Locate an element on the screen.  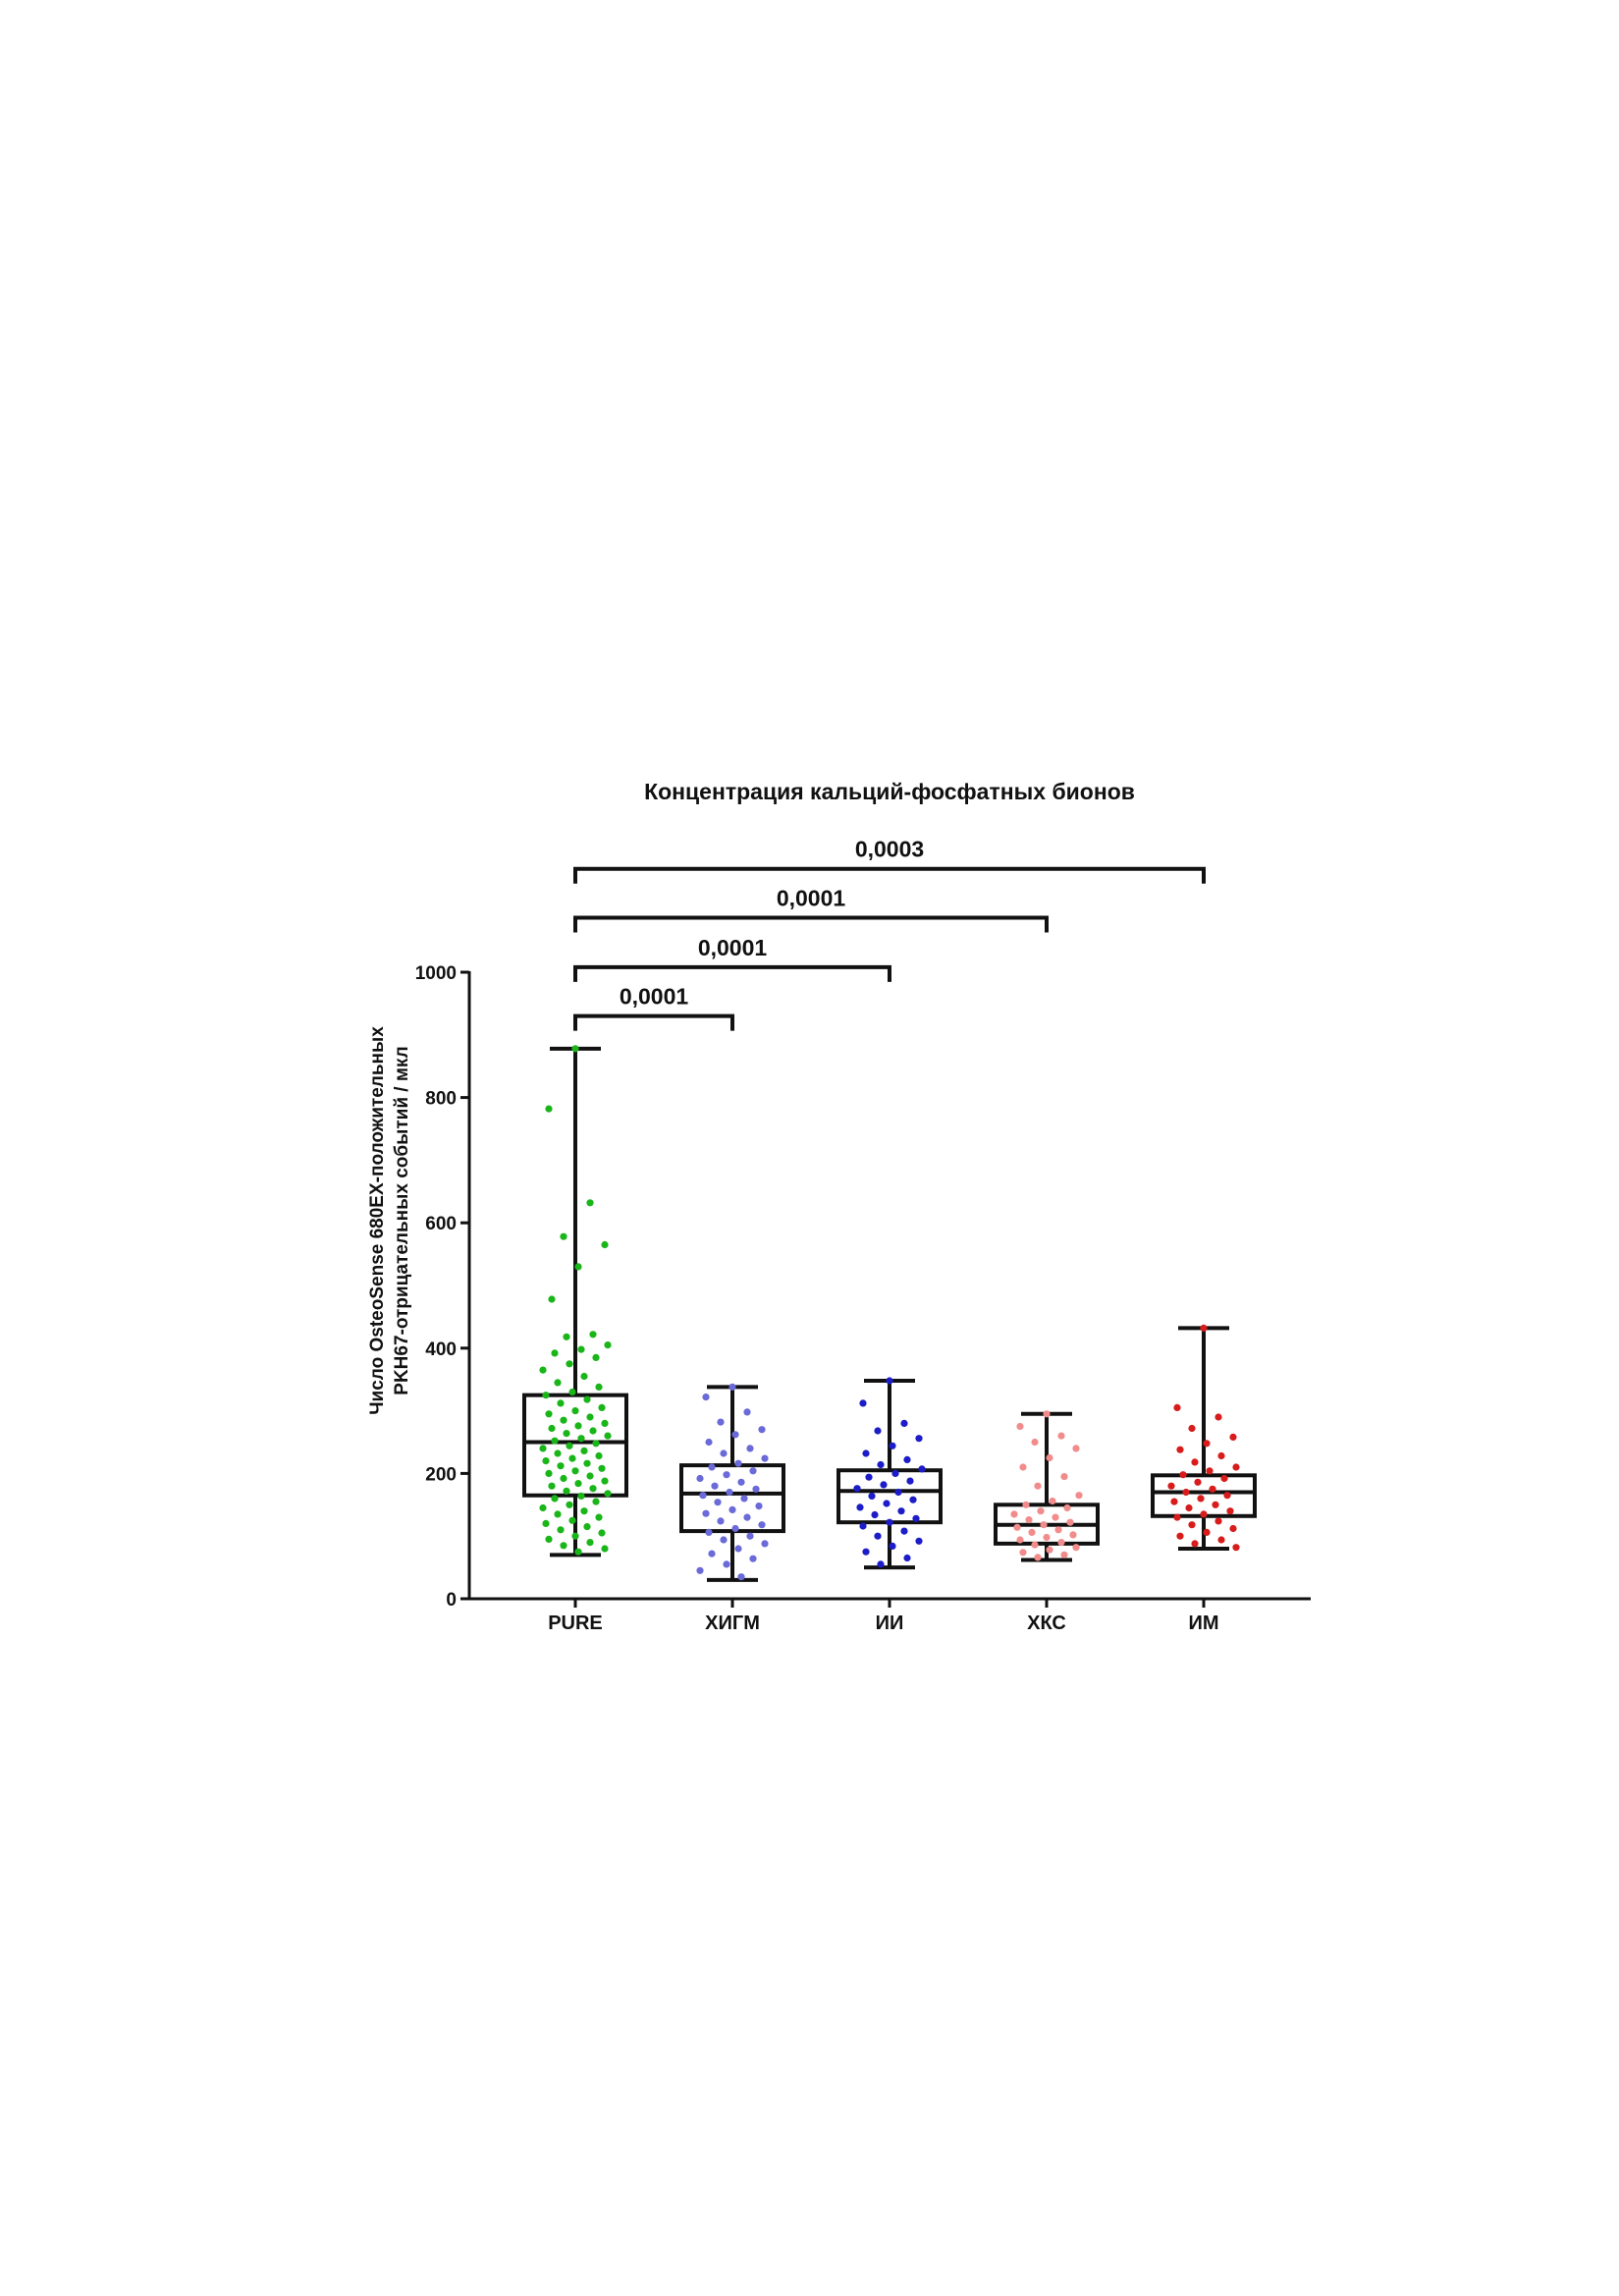
box-group is located at coordinates (1047, 1486).